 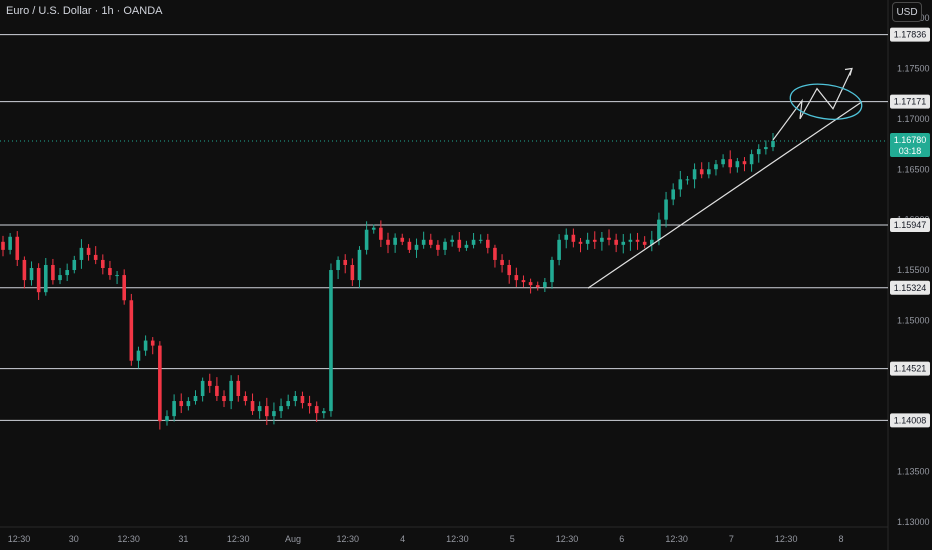 I want to click on projection-path, so click(x=812, y=104).